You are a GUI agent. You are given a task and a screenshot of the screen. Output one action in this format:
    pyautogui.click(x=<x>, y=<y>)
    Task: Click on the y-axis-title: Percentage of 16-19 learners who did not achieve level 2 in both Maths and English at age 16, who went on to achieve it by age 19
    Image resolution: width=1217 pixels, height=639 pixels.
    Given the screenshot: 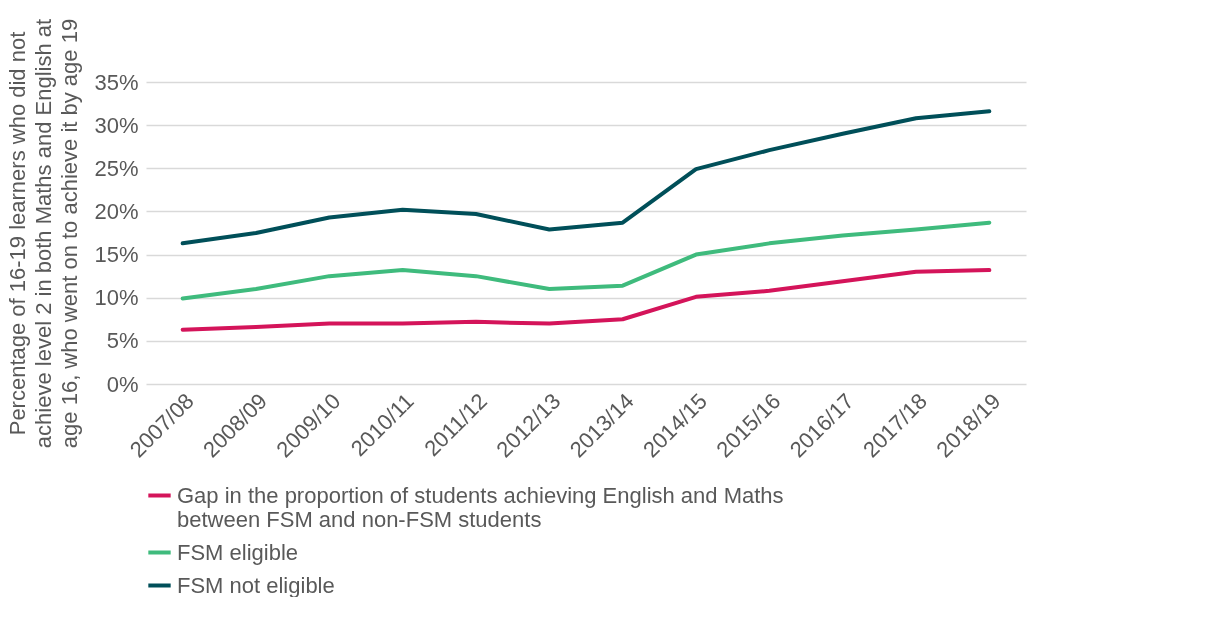 What is the action you would take?
    pyautogui.click(x=44, y=233)
    